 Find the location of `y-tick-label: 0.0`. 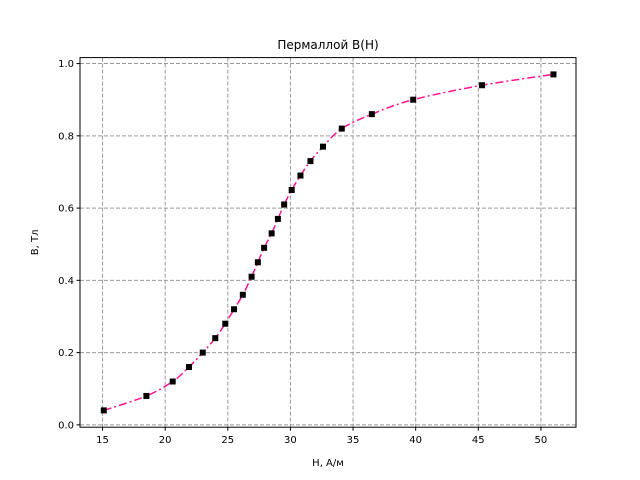

y-tick-label: 0.0 is located at coordinates (66, 425).